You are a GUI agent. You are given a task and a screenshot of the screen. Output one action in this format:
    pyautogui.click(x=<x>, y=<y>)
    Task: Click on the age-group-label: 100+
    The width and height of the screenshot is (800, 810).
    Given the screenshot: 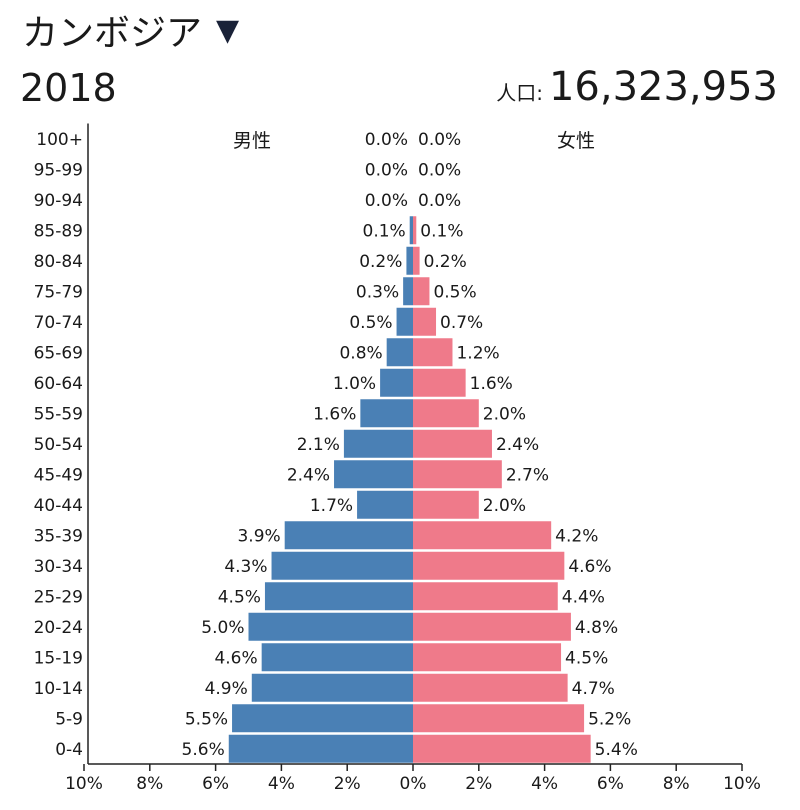 What is the action you would take?
    pyautogui.click(x=59, y=140)
    